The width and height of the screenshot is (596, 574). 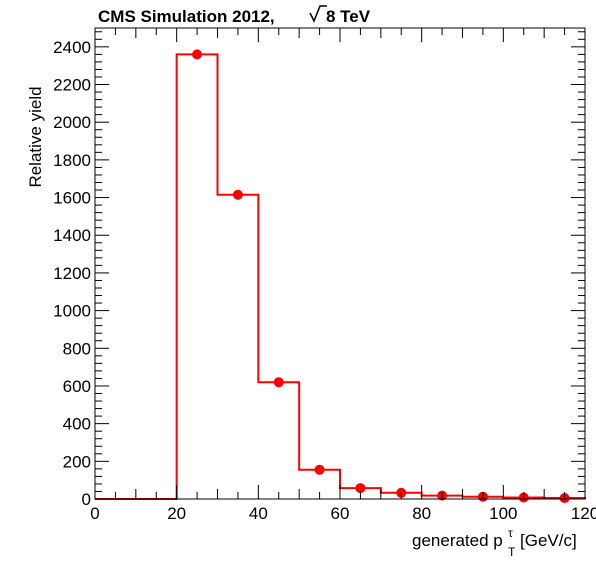 I want to click on y-tick-label: 400, so click(x=77, y=424).